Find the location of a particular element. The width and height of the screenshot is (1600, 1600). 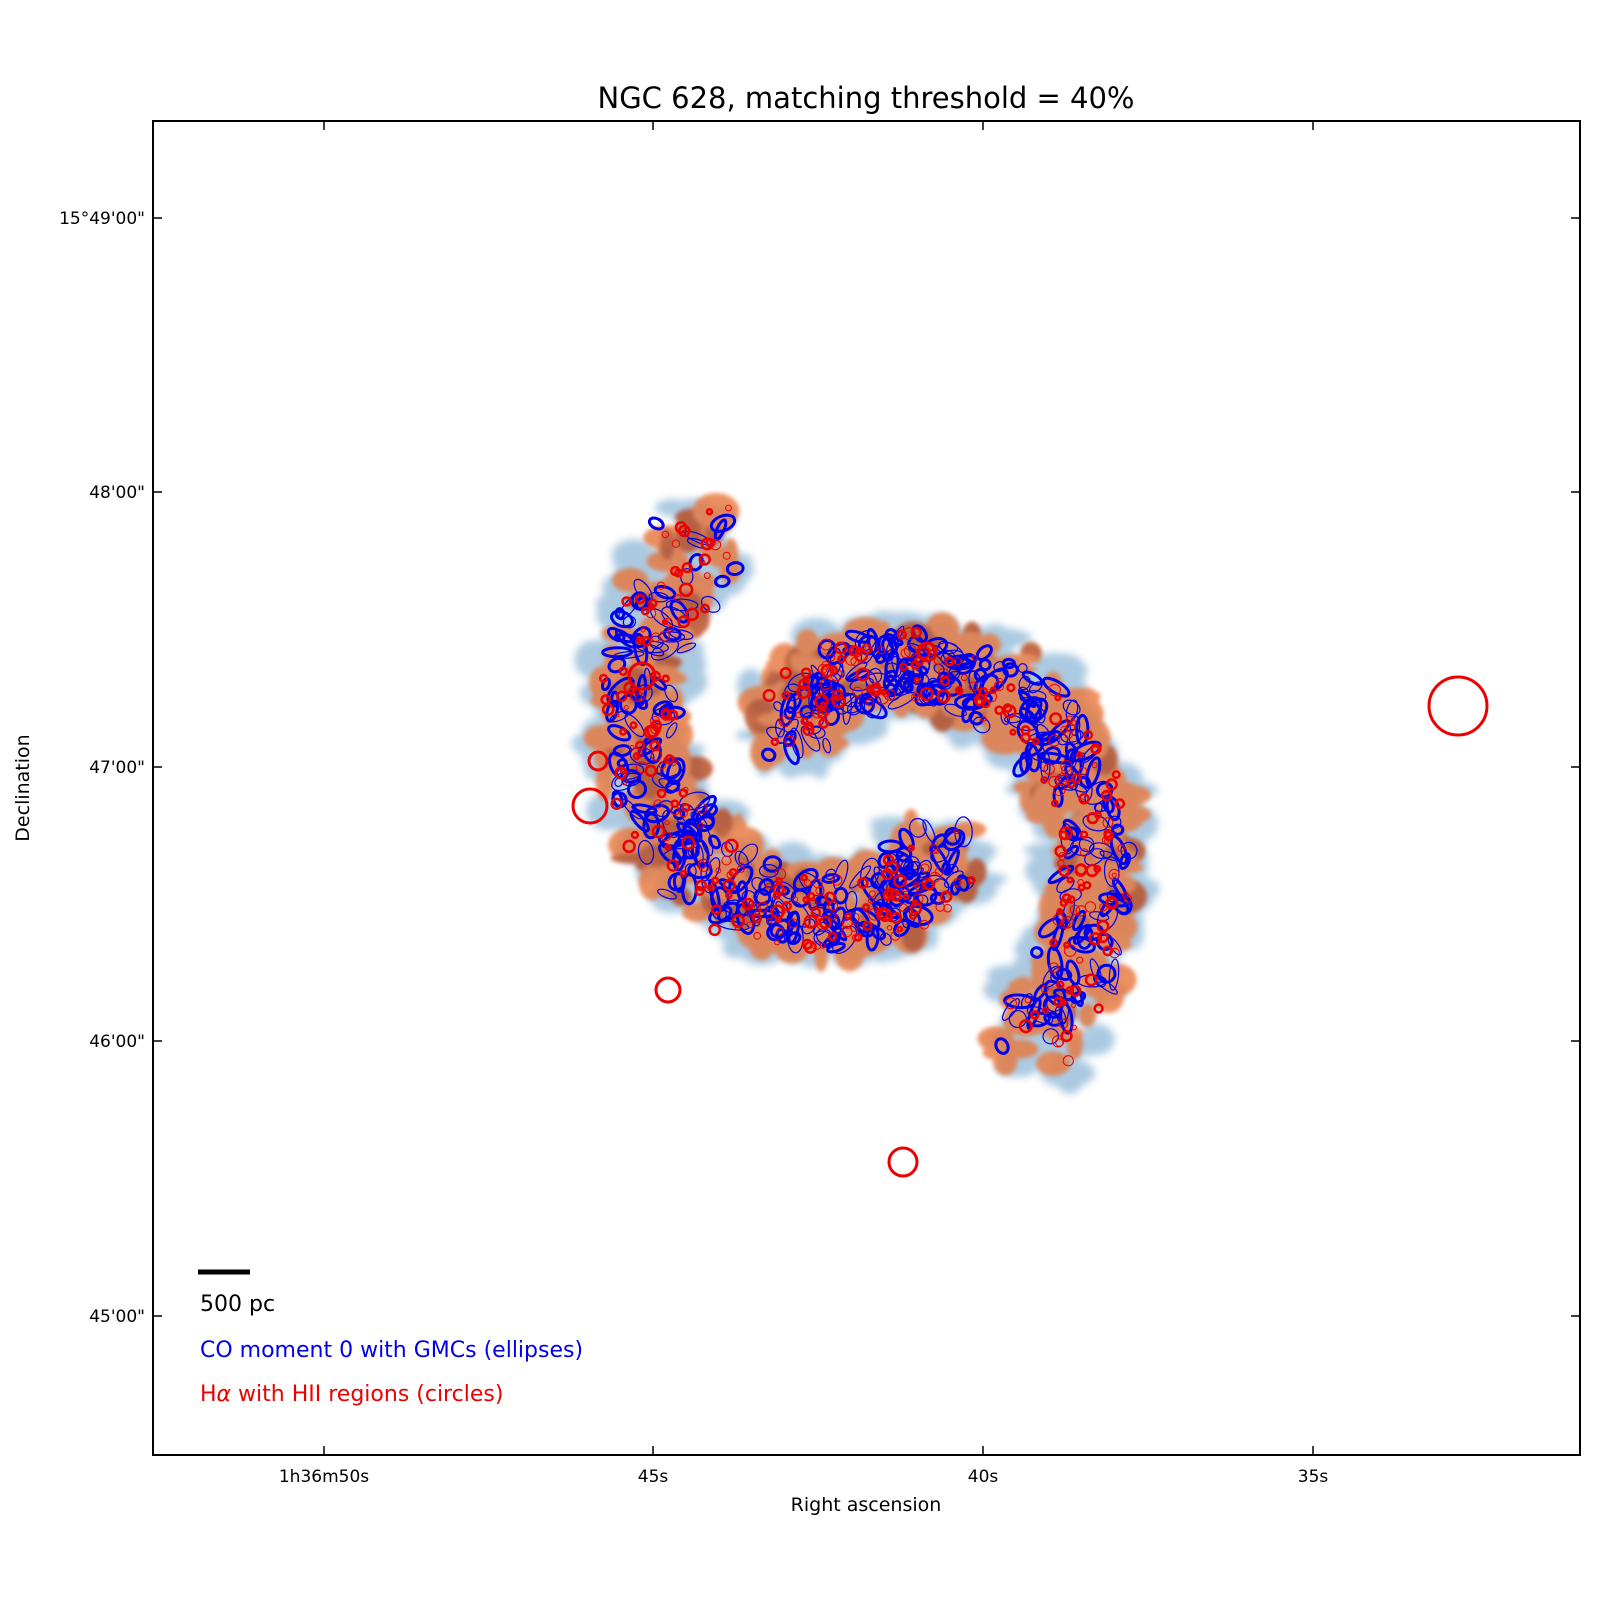

x-tick-label: 1h36m50s is located at coordinates (324, 1477).